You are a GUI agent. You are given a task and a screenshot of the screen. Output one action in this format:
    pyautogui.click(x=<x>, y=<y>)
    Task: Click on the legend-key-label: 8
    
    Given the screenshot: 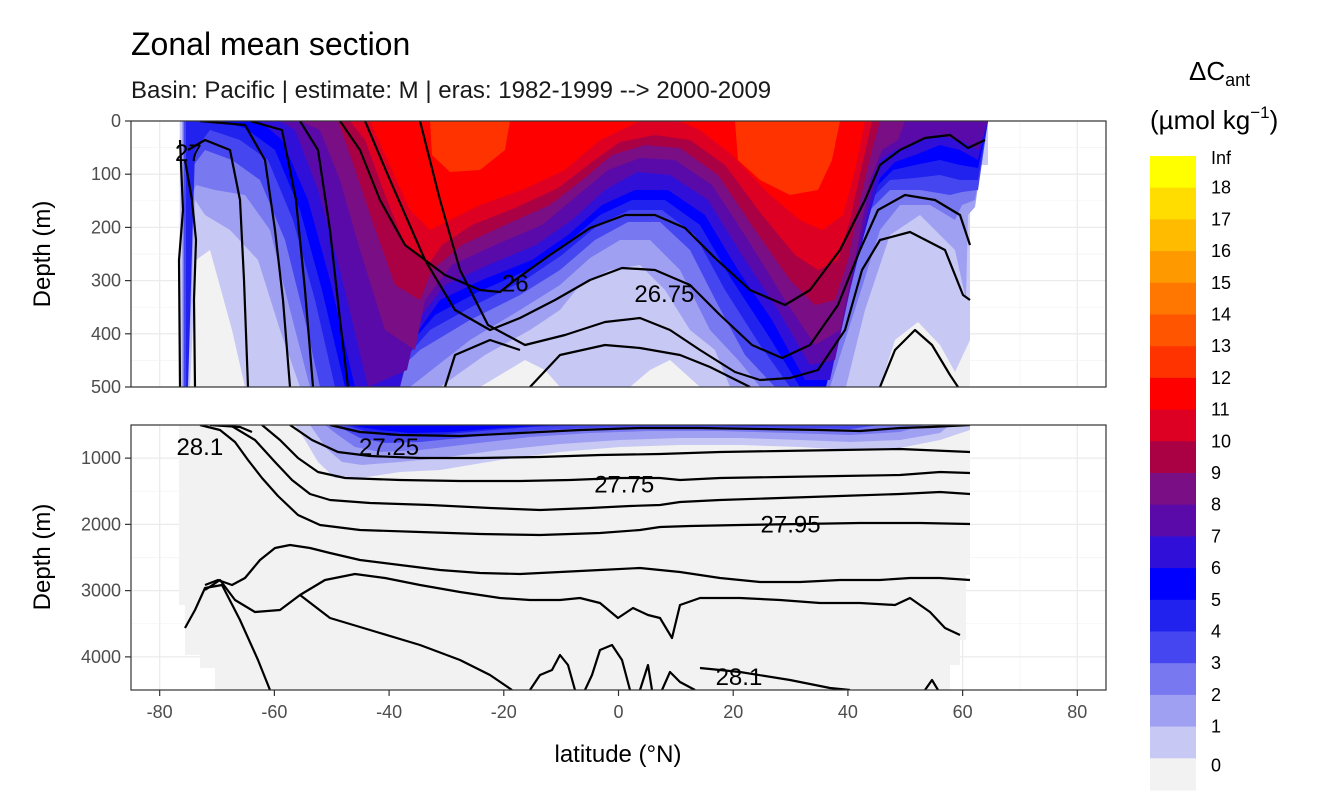 What is the action you would take?
    pyautogui.click(x=1216, y=505)
    